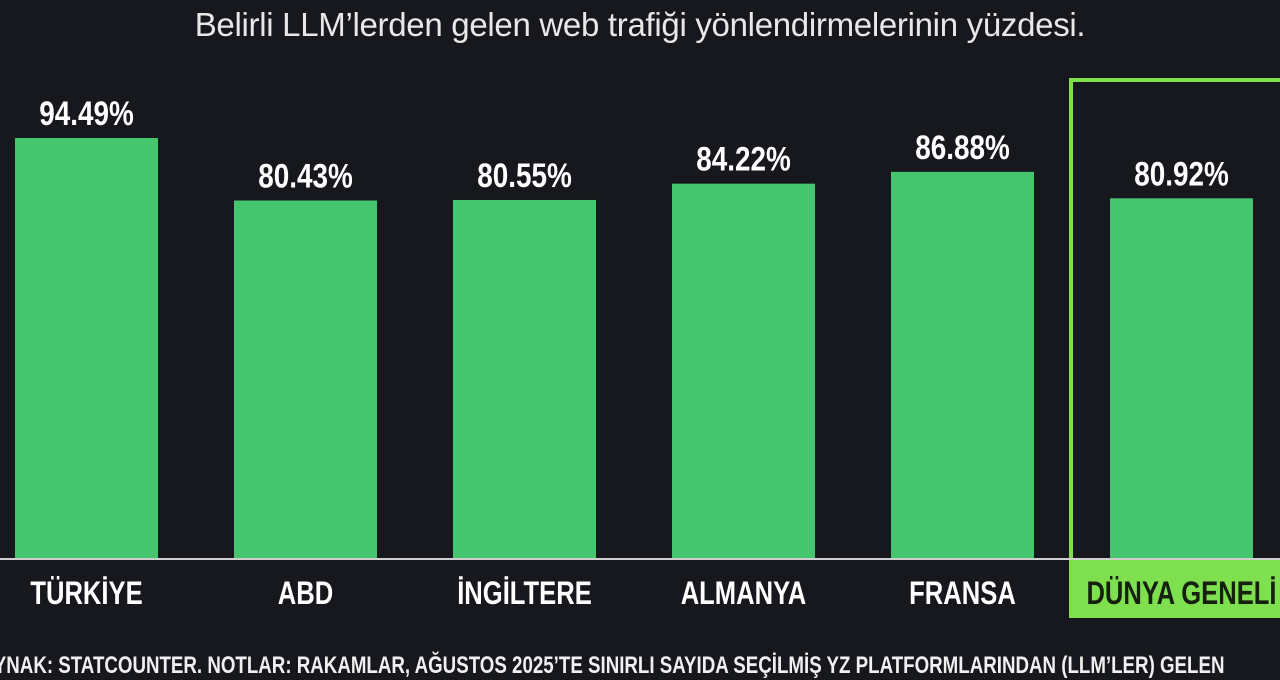 The width and height of the screenshot is (1280, 680). Describe the element at coordinates (524, 175) in the screenshot. I see `value-label-2: 80.55%` at that location.